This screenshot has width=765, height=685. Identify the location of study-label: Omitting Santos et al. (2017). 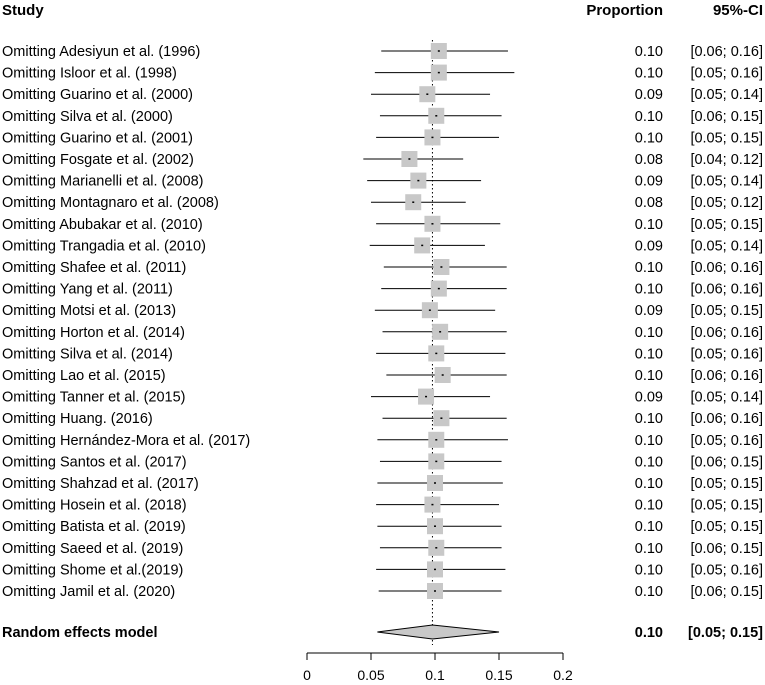
(94, 462).